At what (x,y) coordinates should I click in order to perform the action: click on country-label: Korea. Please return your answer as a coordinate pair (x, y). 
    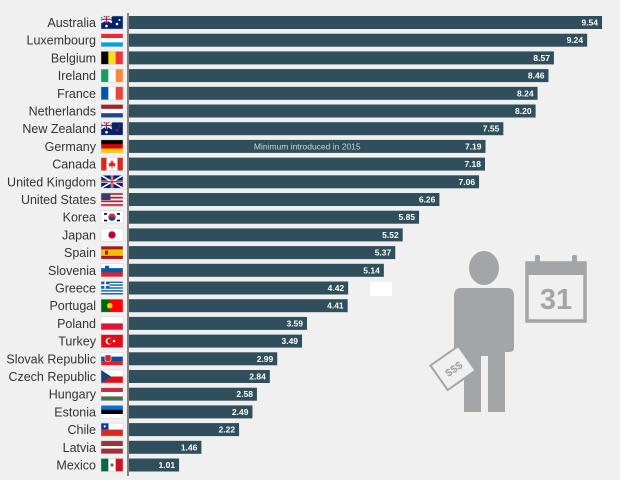
    Looking at the image, I should click on (79, 218).